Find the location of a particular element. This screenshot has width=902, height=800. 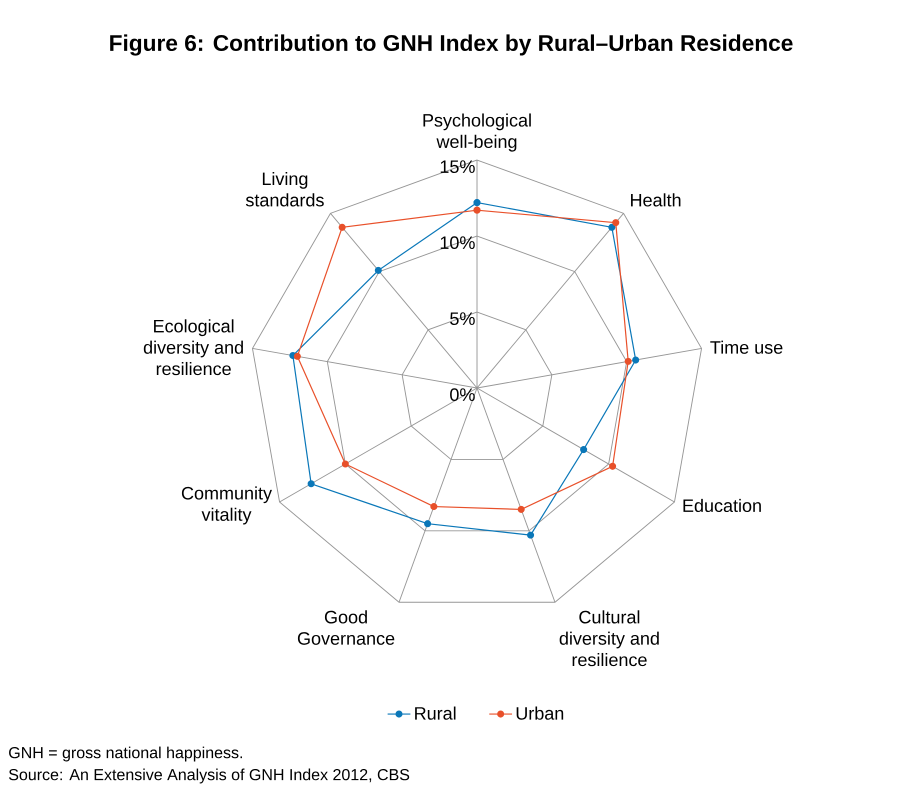

y-tick-label: 10% is located at coordinates (457, 243).